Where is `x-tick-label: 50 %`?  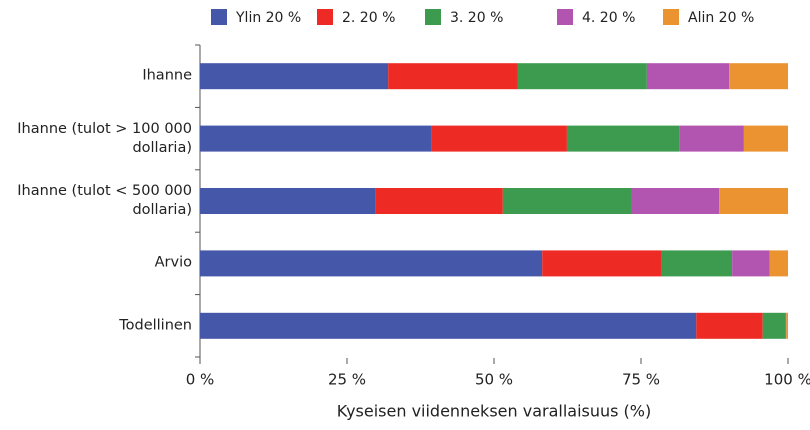 x-tick-label: 50 % is located at coordinates (494, 380).